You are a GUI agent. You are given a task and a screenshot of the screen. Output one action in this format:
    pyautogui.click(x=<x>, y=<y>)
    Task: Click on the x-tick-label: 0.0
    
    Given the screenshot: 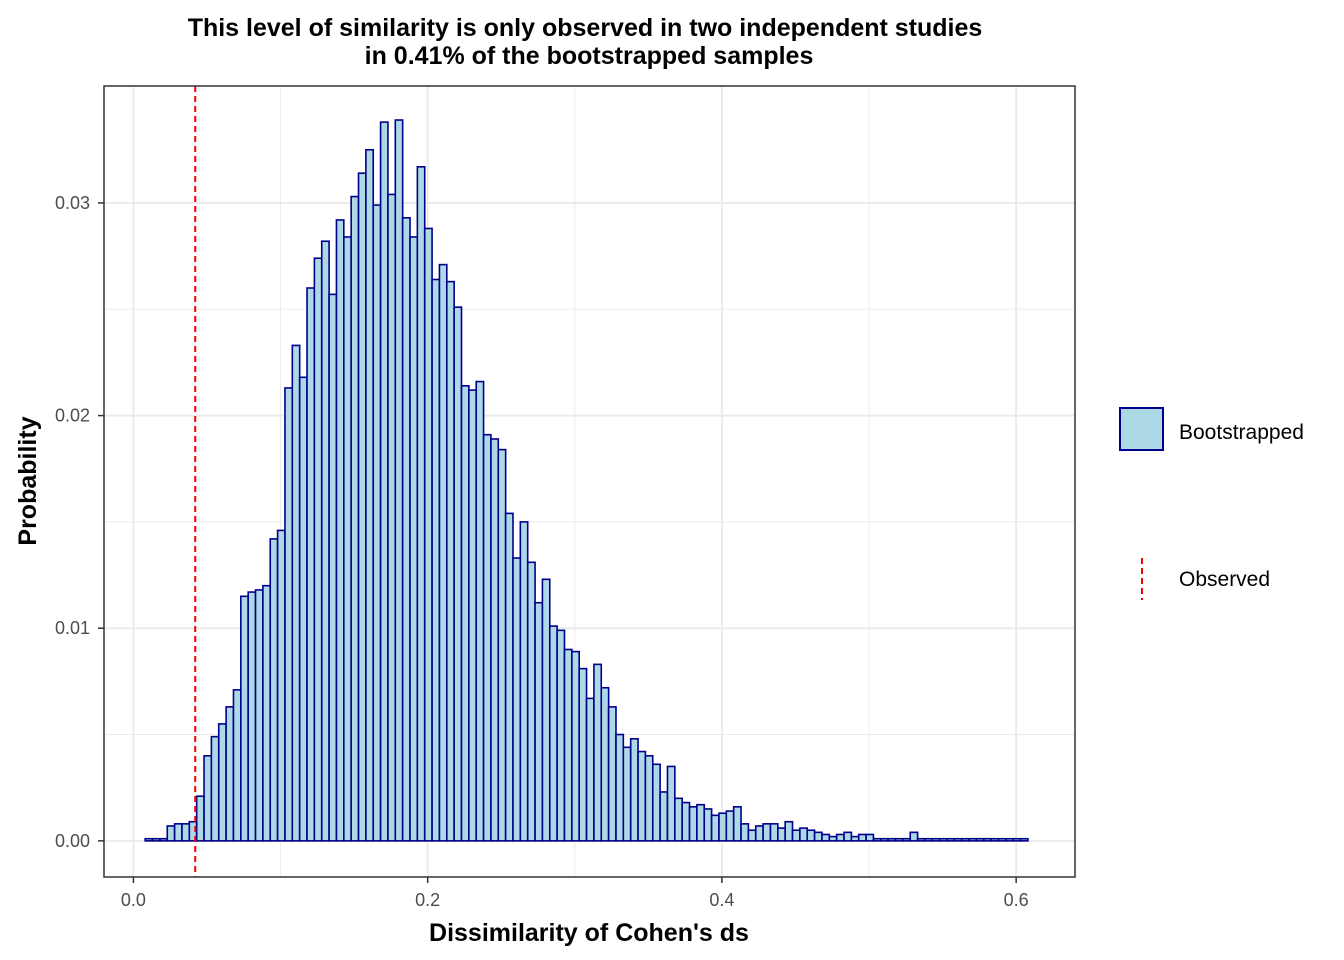 What is the action you would take?
    pyautogui.click(x=133, y=900)
    